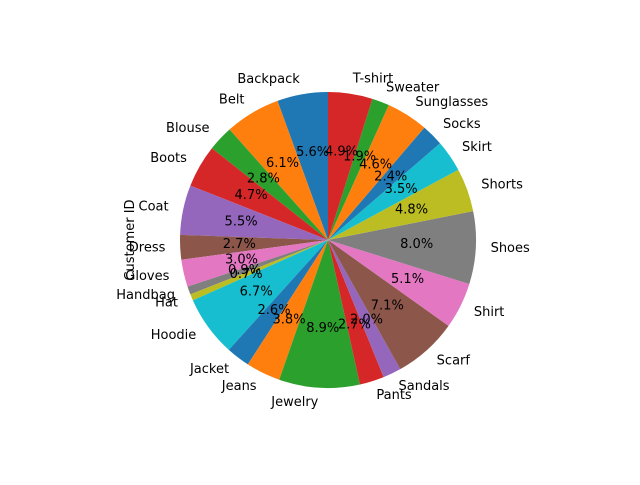  I want to click on slice-percent-boots: 4.7%, so click(251, 195).